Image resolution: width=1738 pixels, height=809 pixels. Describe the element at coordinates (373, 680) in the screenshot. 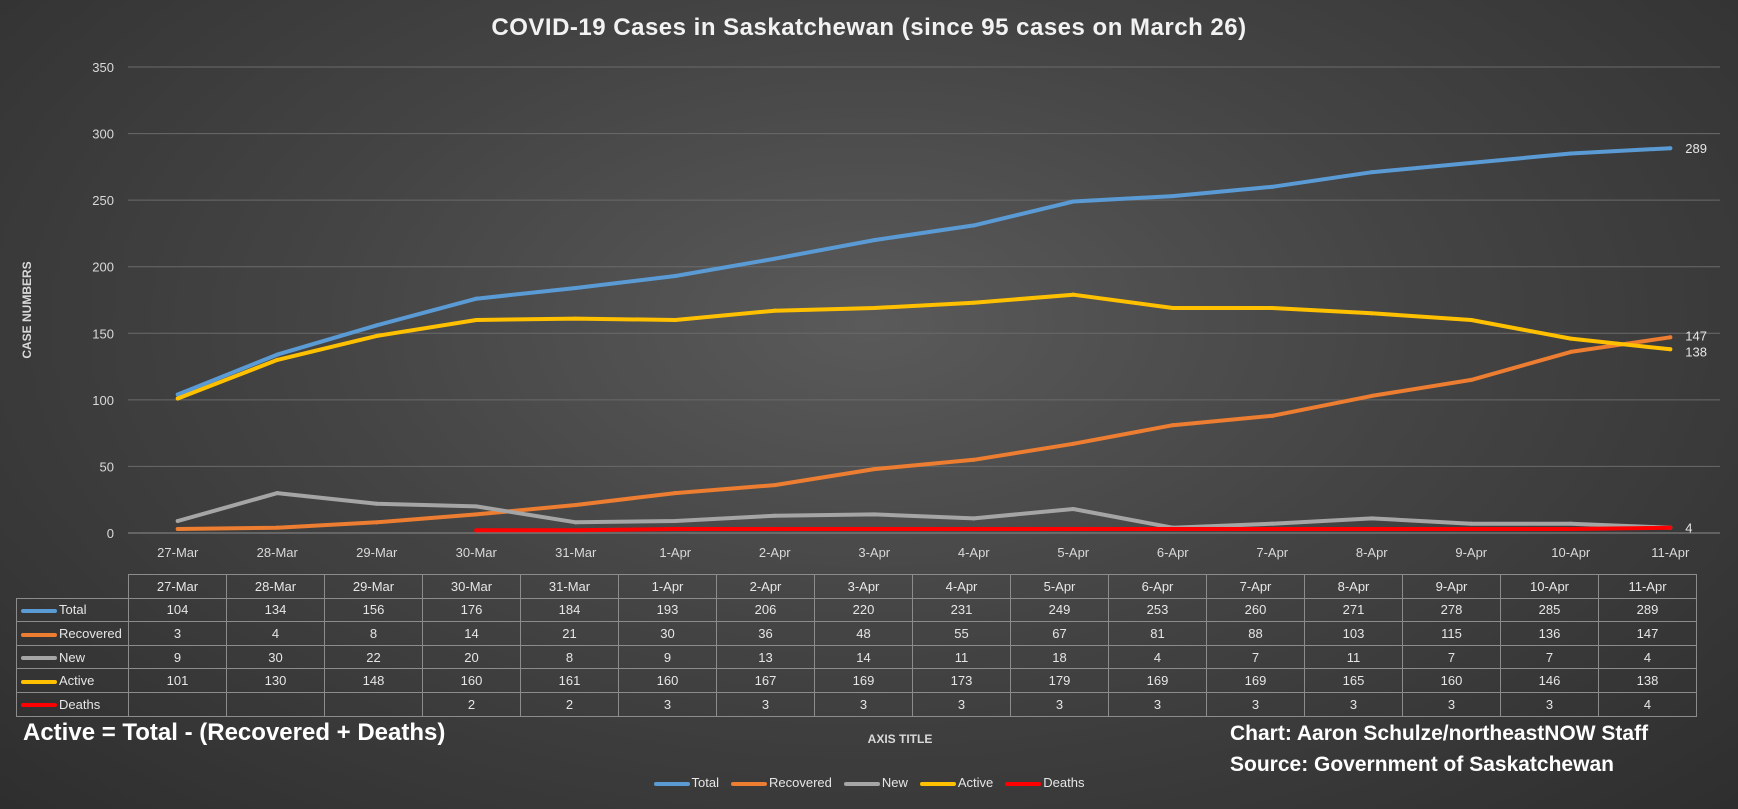

I see `table-cell: 148` at that location.